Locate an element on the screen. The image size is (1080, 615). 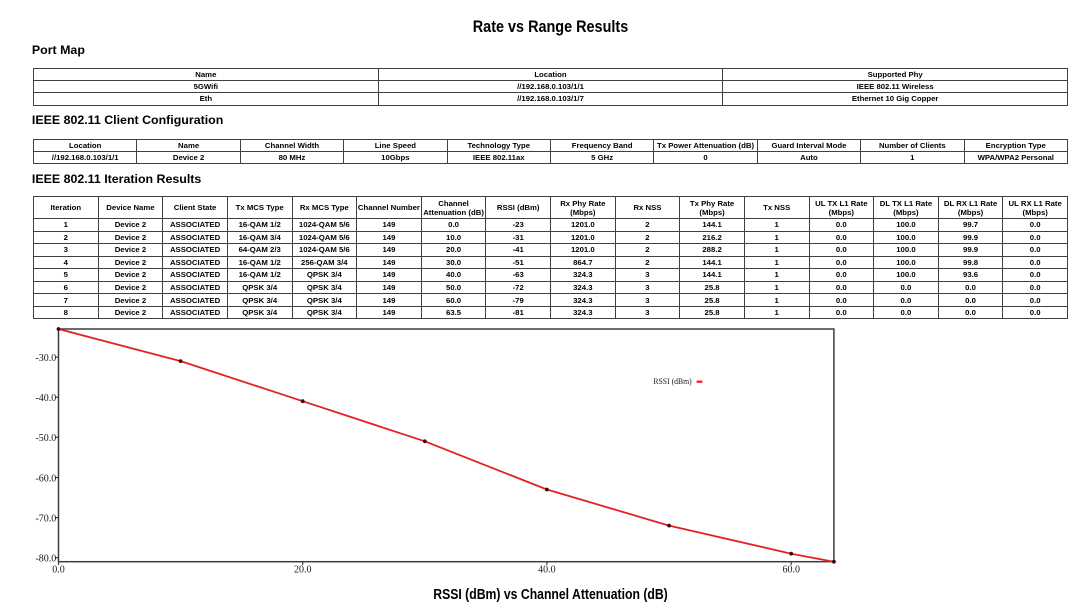
svg-text: -50.0 is located at coordinates (45, 438).